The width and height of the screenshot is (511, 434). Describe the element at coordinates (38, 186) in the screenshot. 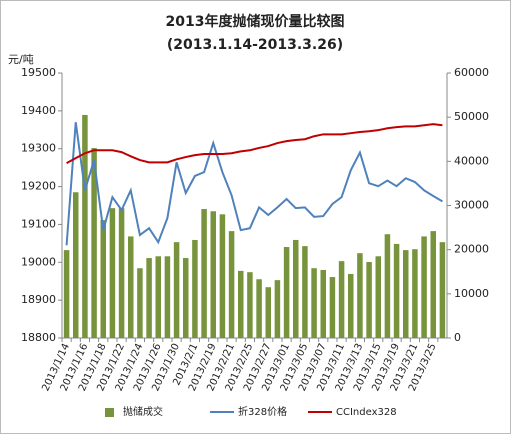

I see `y-tick-label: 19200` at that location.